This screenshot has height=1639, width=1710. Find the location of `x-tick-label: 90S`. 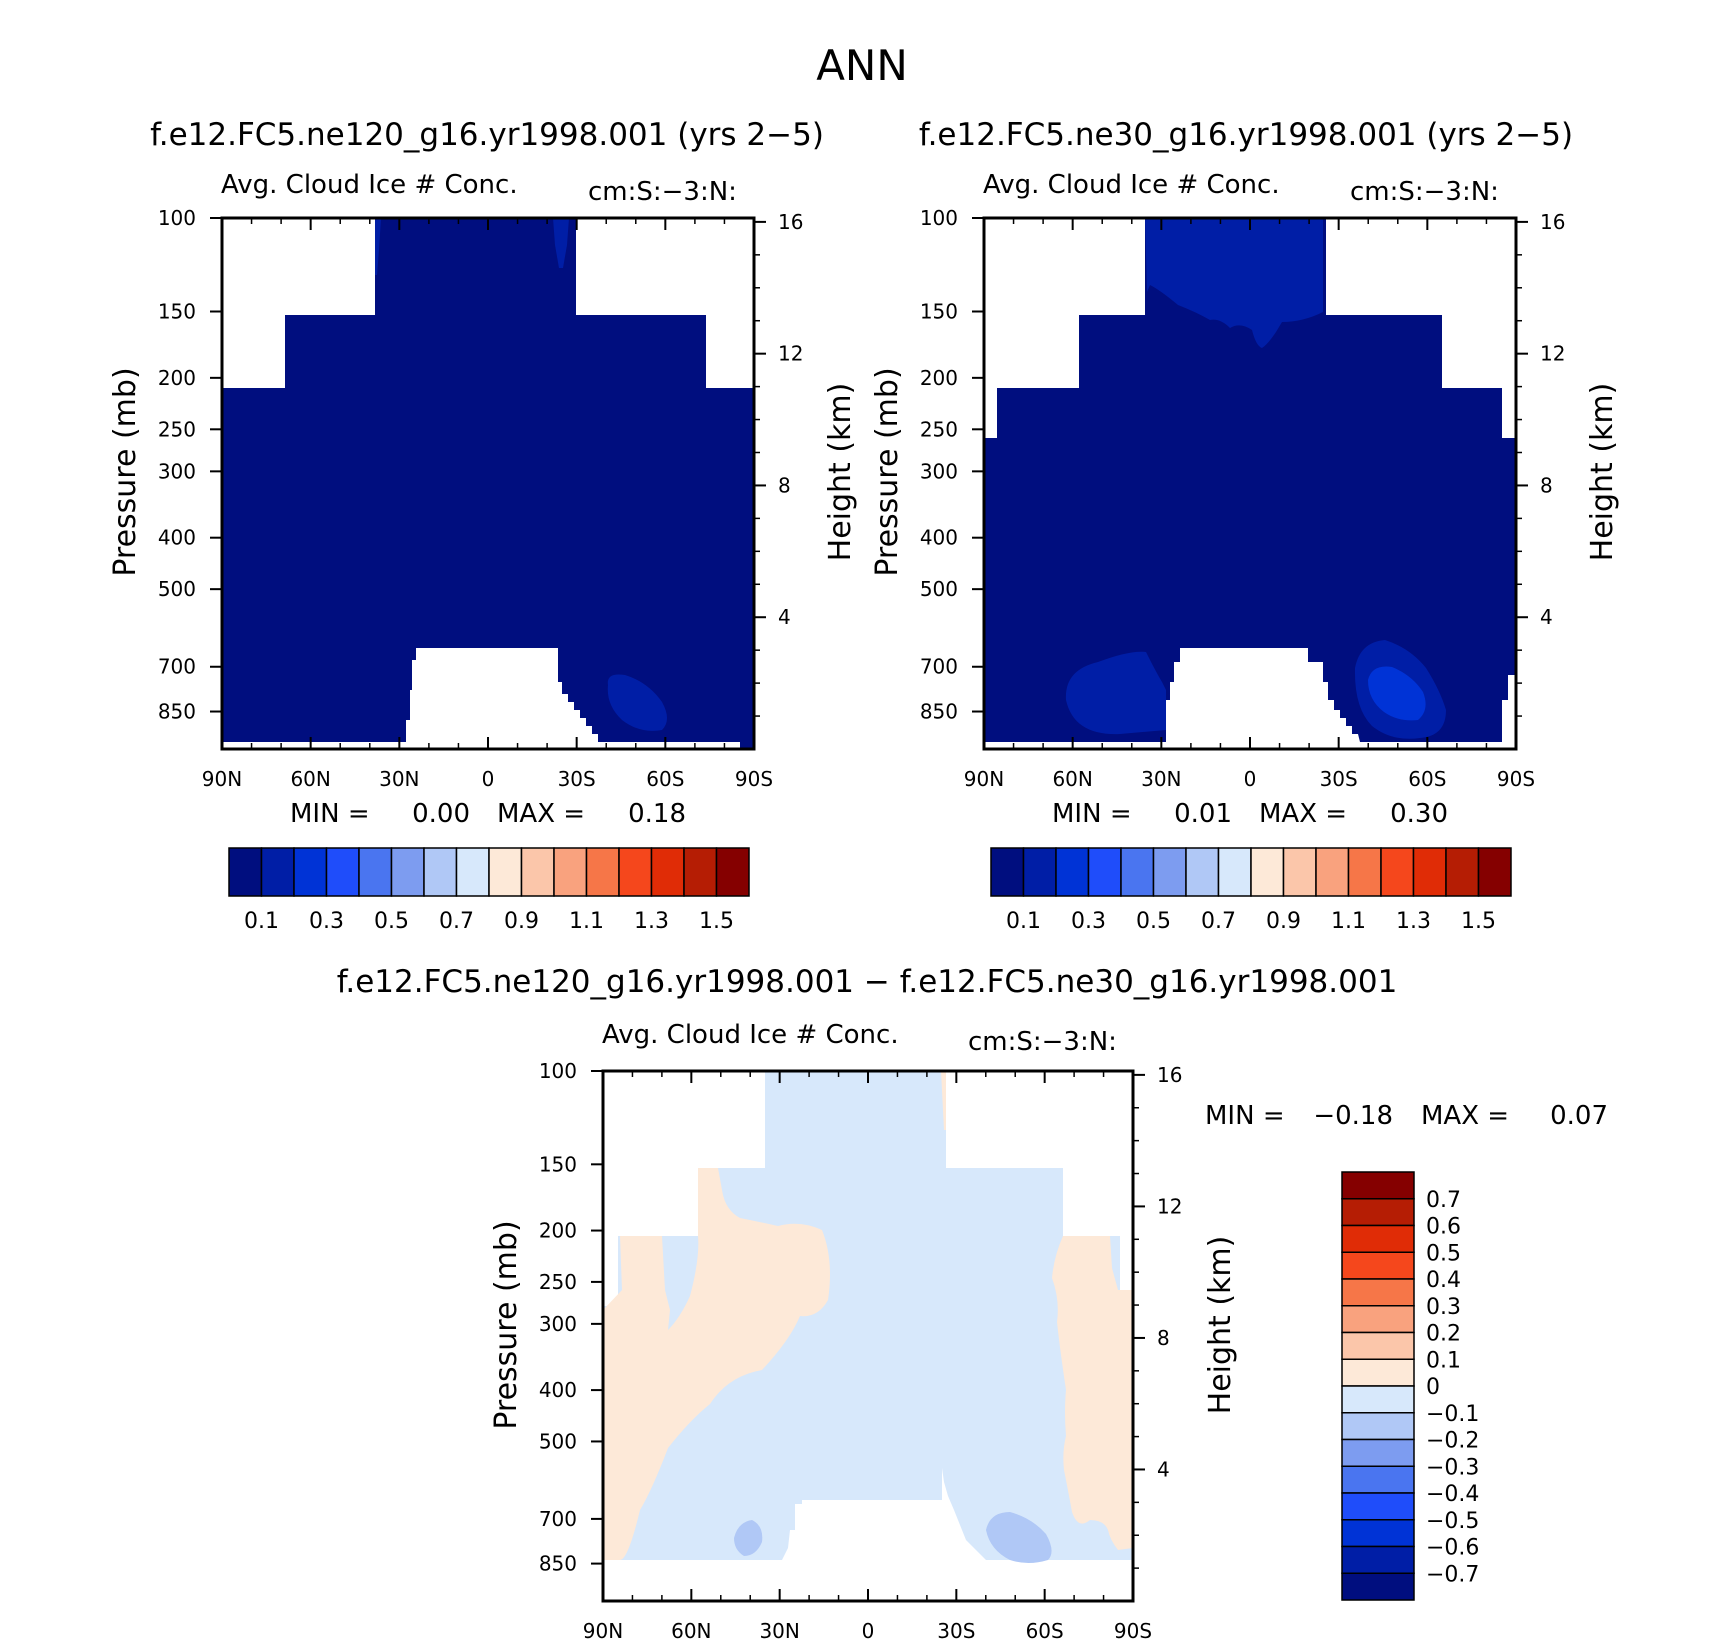

x-tick-label: 90S is located at coordinates (1516, 779).